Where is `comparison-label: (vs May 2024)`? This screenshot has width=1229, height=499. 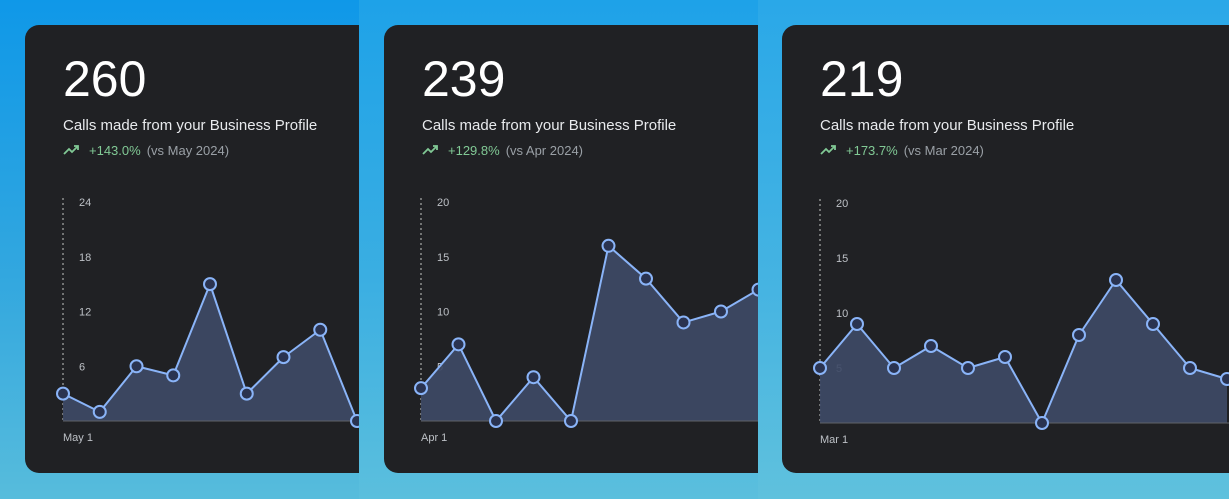
comparison-label: (vs May 2024) is located at coordinates (188, 150).